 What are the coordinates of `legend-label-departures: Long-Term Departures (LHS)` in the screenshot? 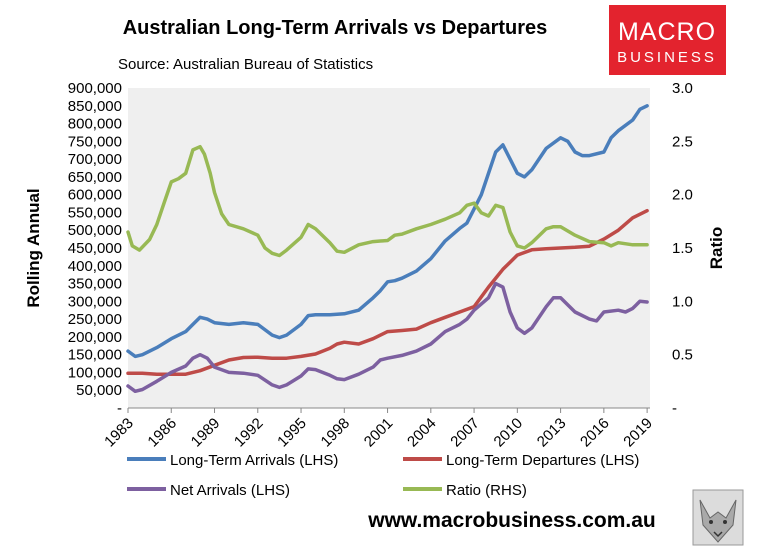 It's located at (542, 460).